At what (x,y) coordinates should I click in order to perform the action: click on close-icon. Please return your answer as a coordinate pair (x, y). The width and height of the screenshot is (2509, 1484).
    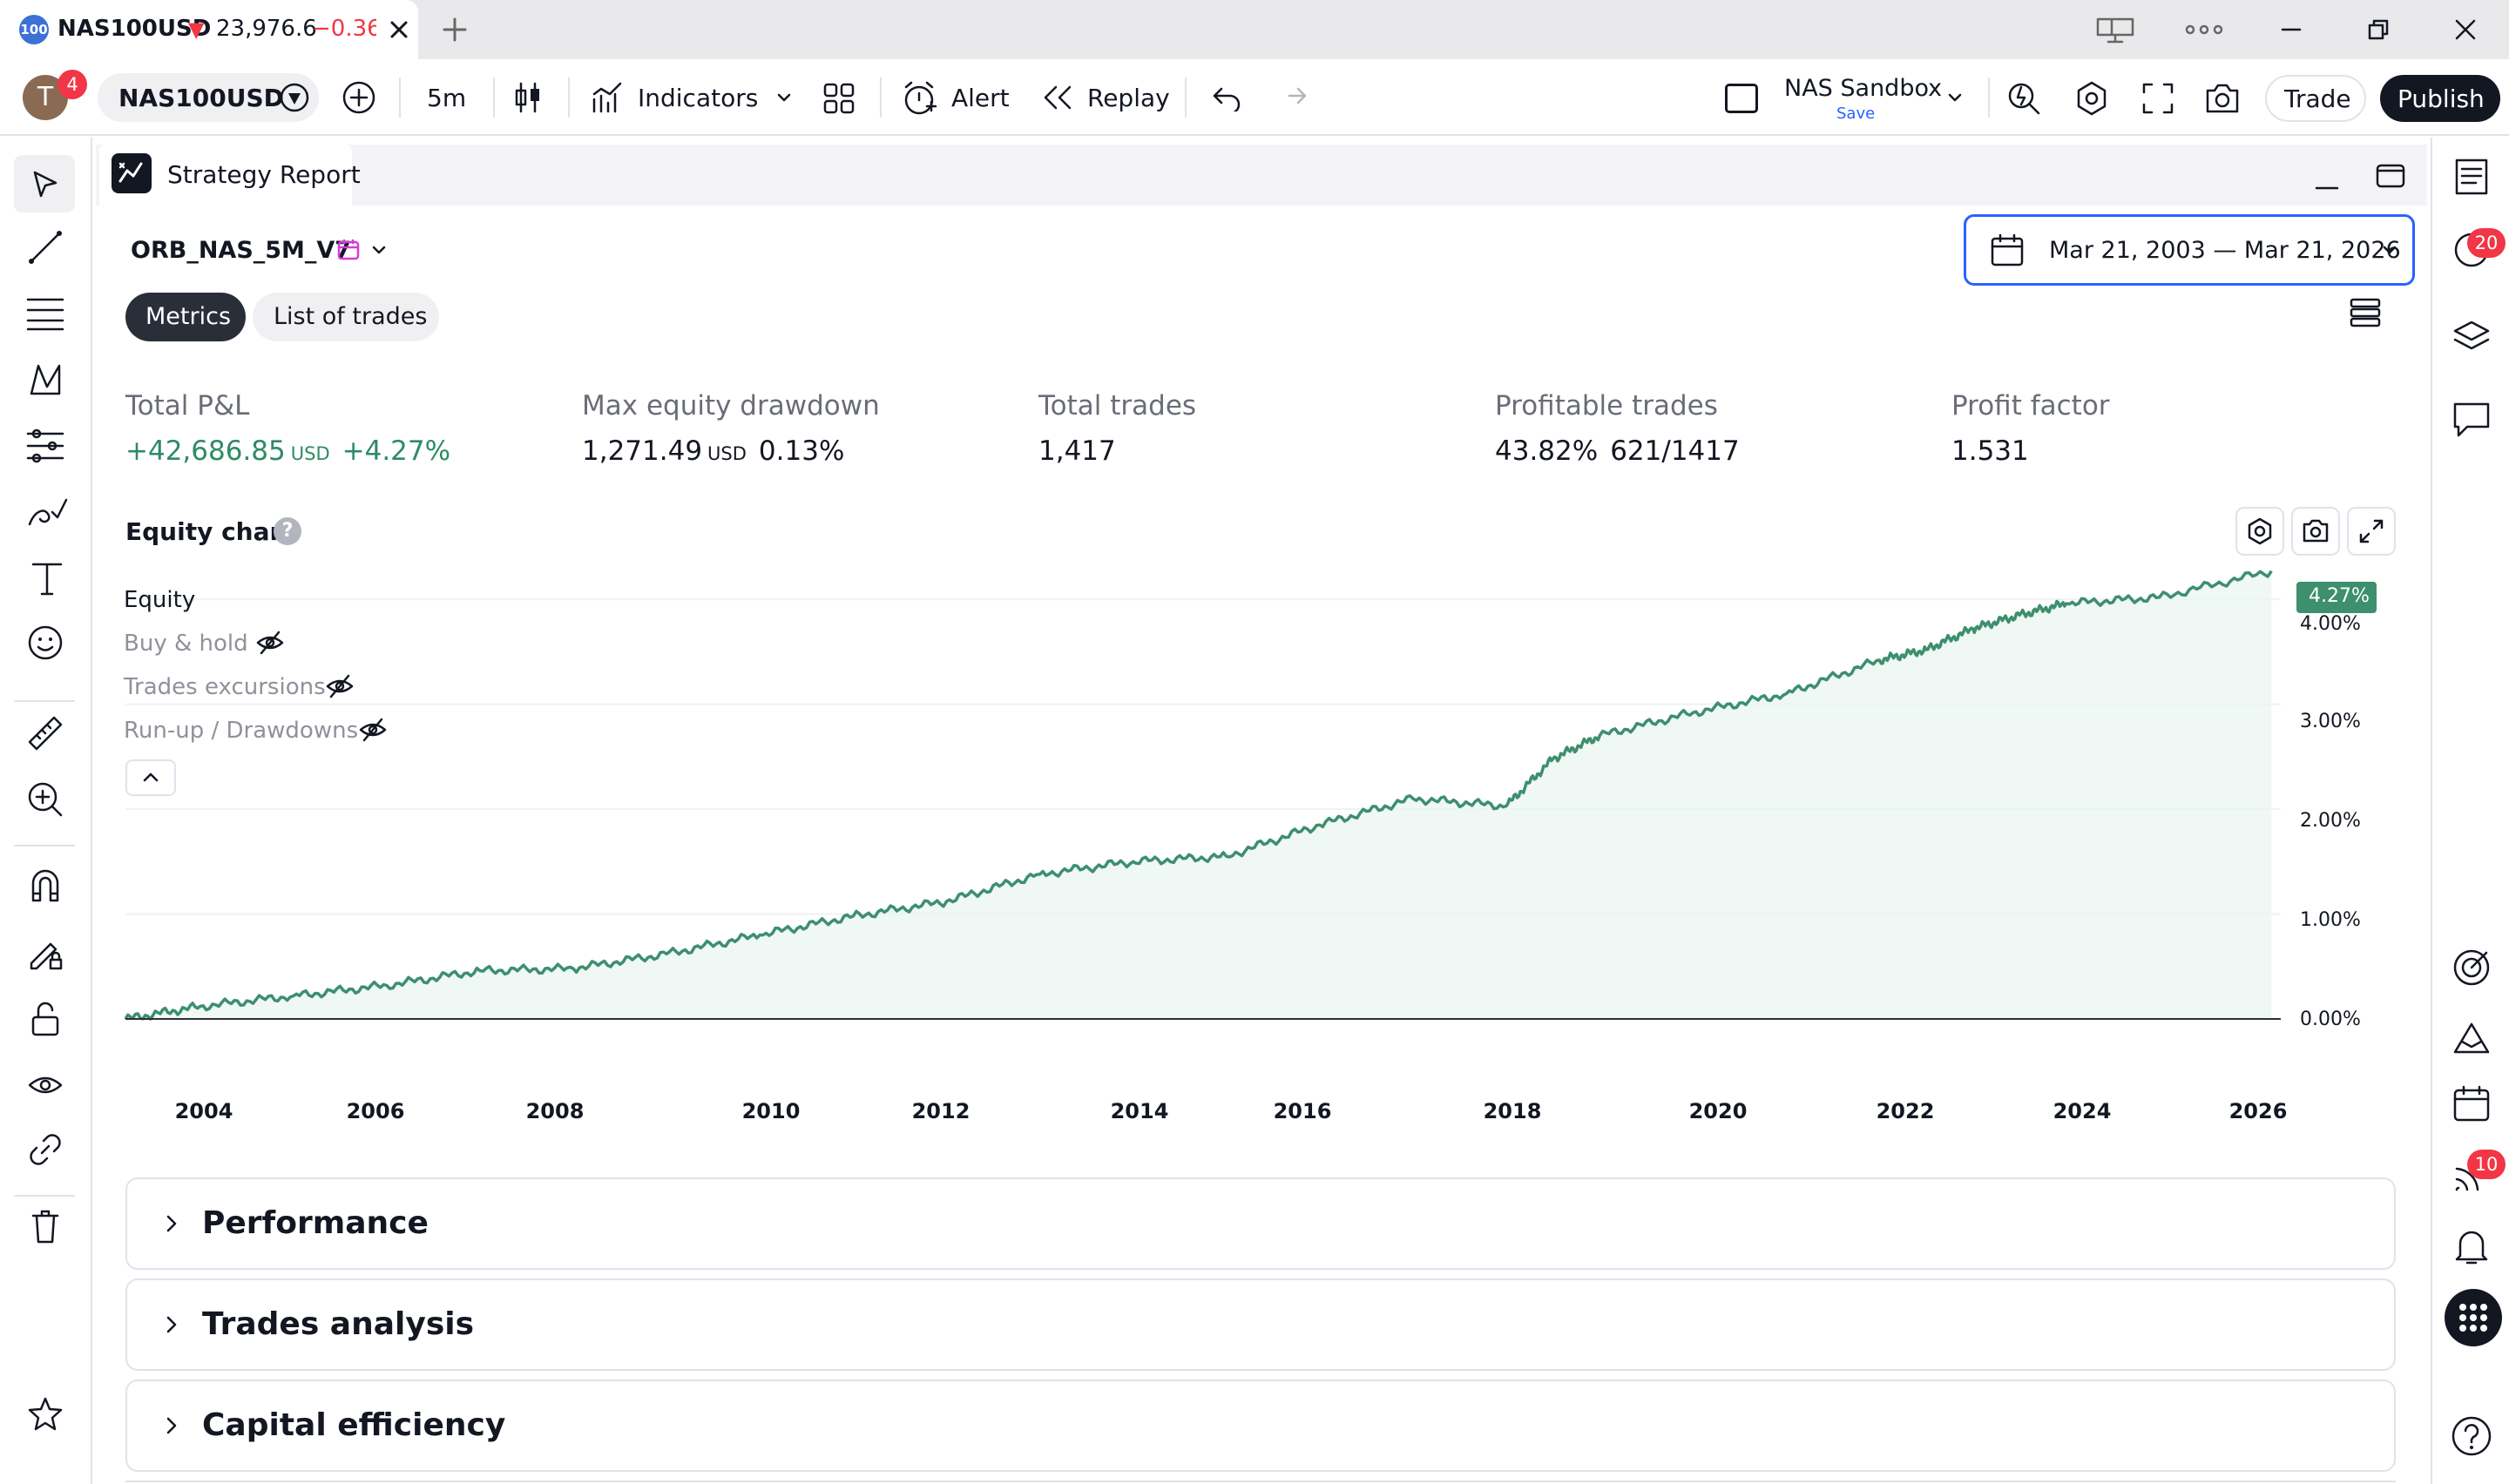
    Looking at the image, I should click on (399, 30).